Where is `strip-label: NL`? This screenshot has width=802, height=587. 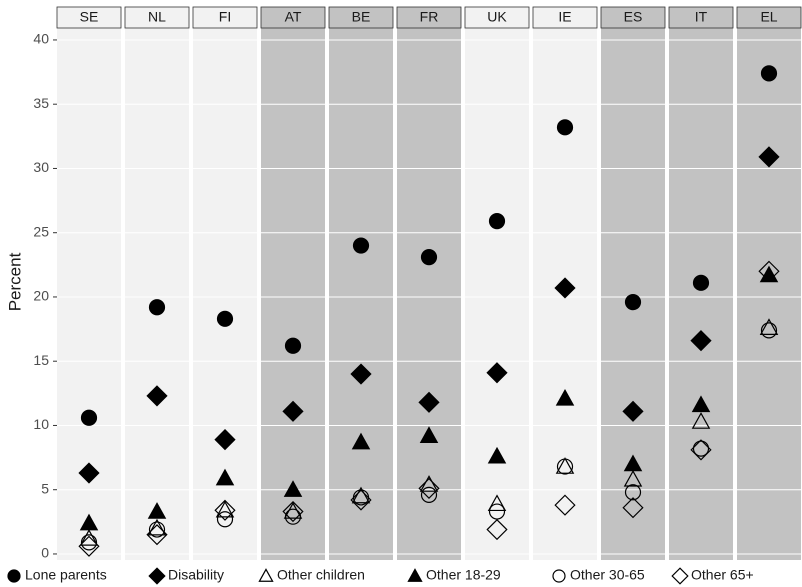 strip-label: NL is located at coordinates (157, 17).